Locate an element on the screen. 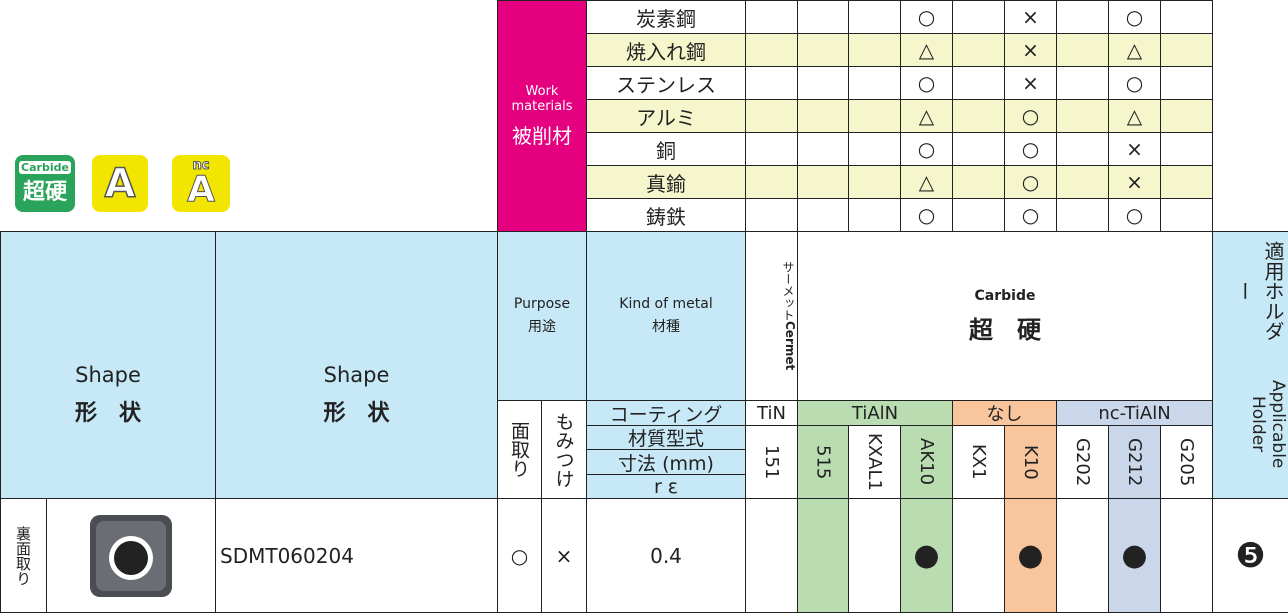  badge-a: A is located at coordinates (120, 183).